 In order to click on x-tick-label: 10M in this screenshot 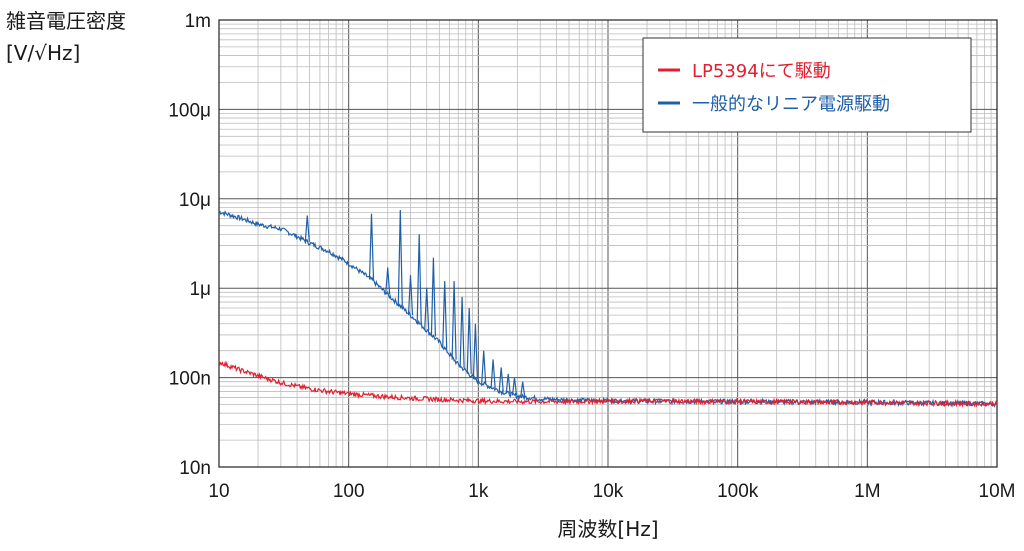, I will do `click(997, 491)`.